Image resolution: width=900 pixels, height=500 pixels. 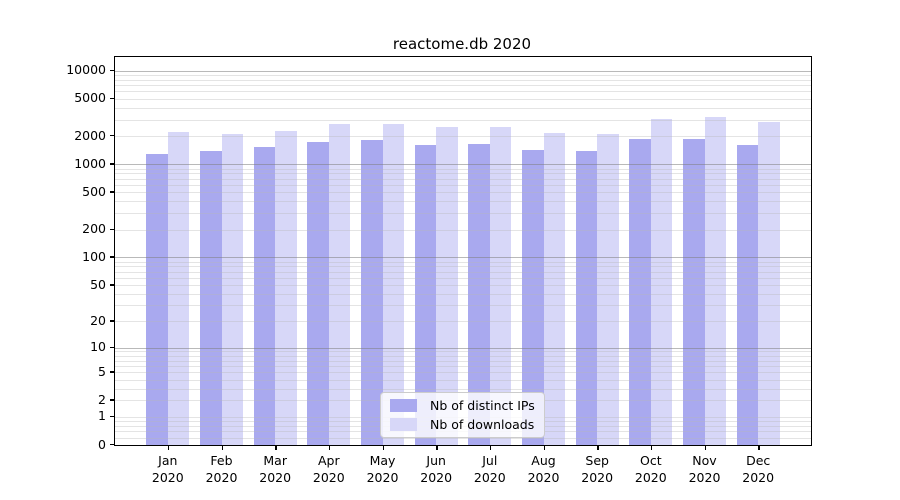 I want to click on bar-sep-ips, so click(x=586, y=297).